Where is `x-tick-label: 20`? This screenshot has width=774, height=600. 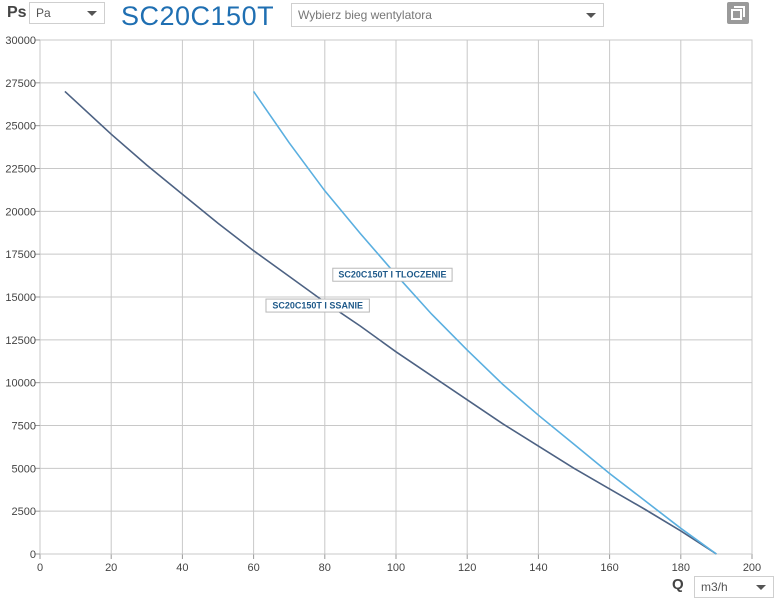
x-tick-label: 20 is located at coordinates (111, 568).